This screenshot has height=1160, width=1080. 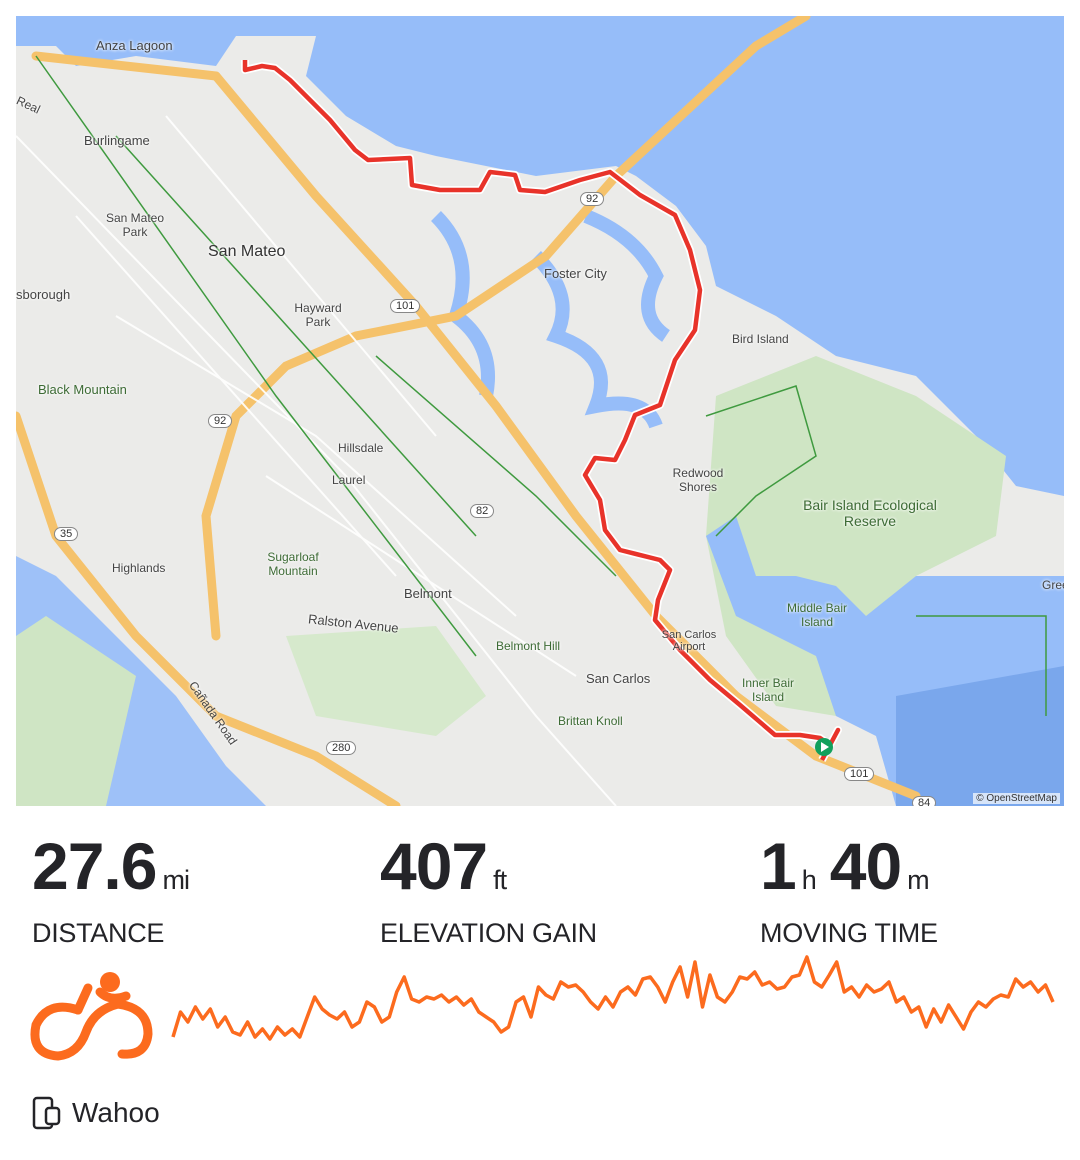 I want to click on map-label: Inner Bair Island, so click(x=768, y=690).